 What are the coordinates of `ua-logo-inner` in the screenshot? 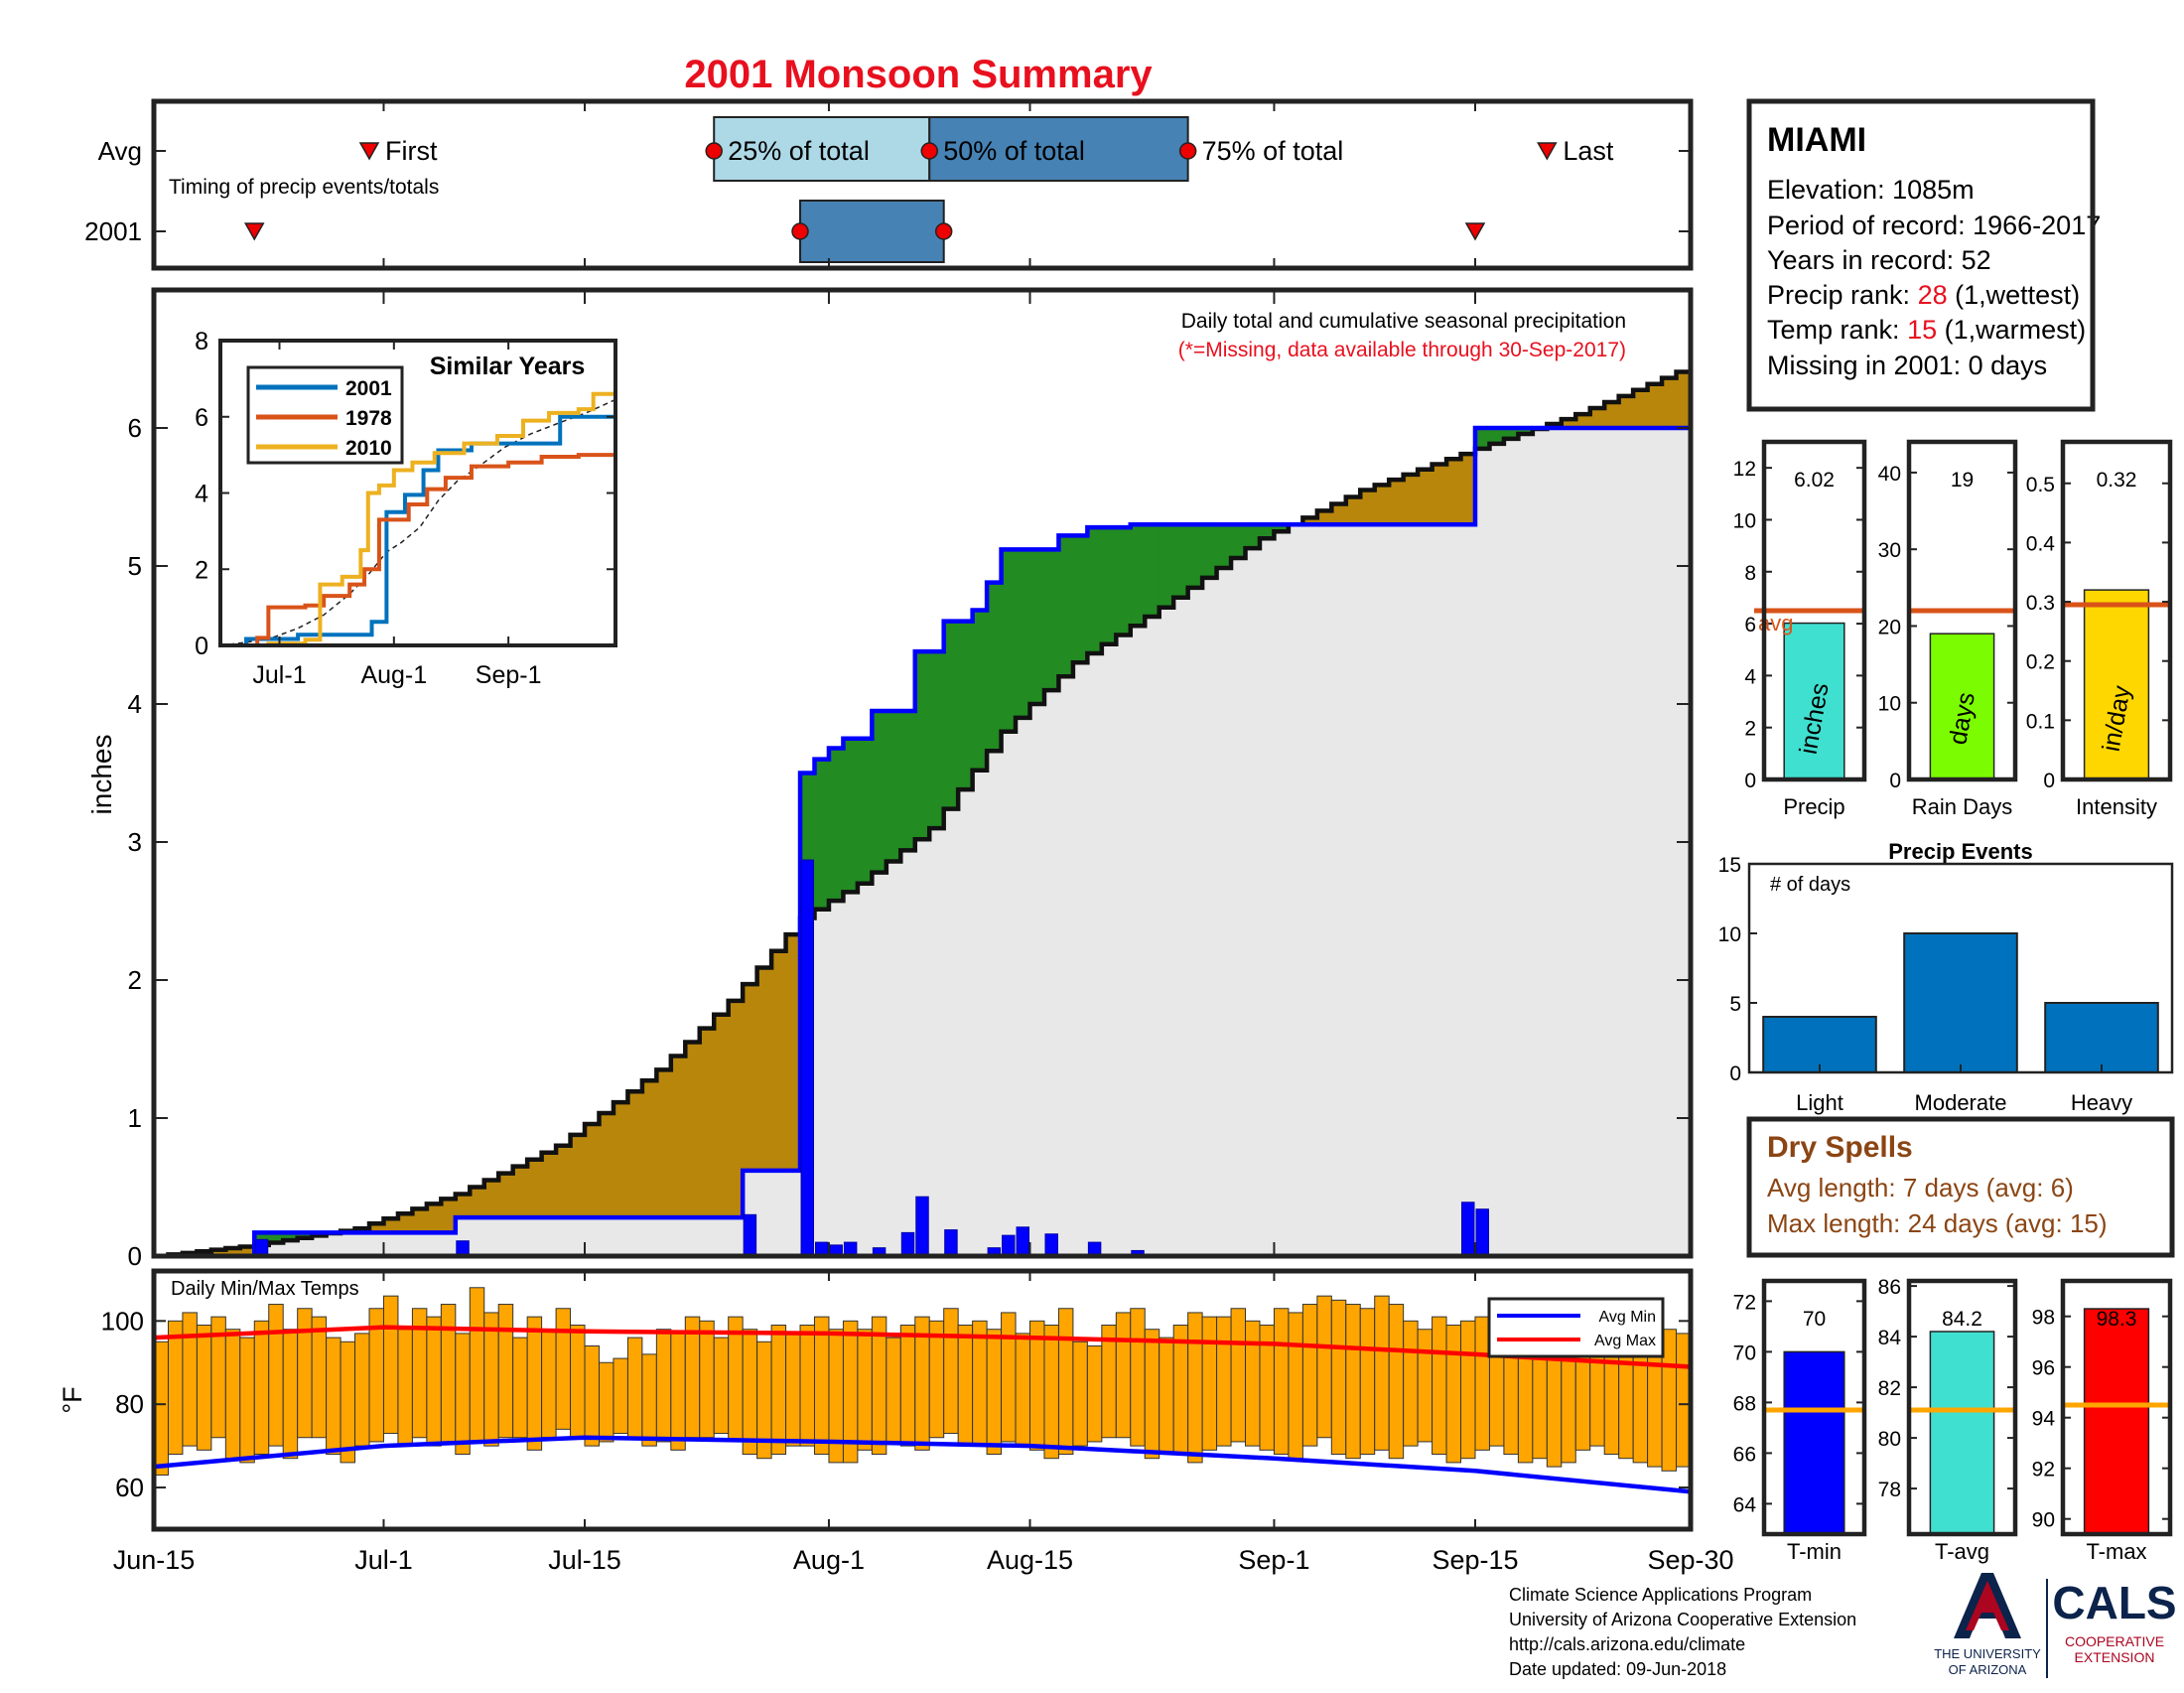 It's located at (1987, 1606).